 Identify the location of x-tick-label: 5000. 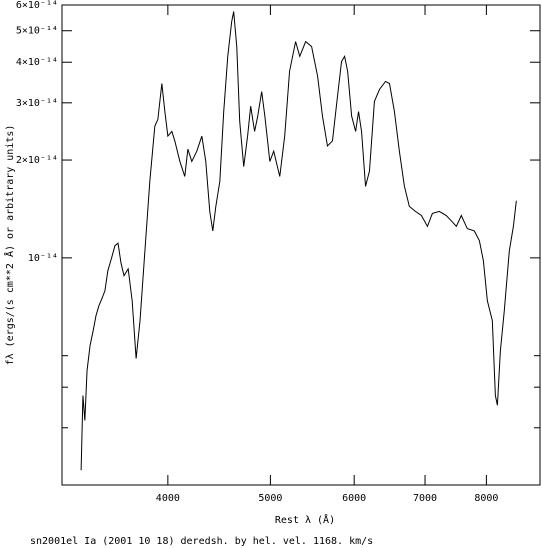
(270, 498).